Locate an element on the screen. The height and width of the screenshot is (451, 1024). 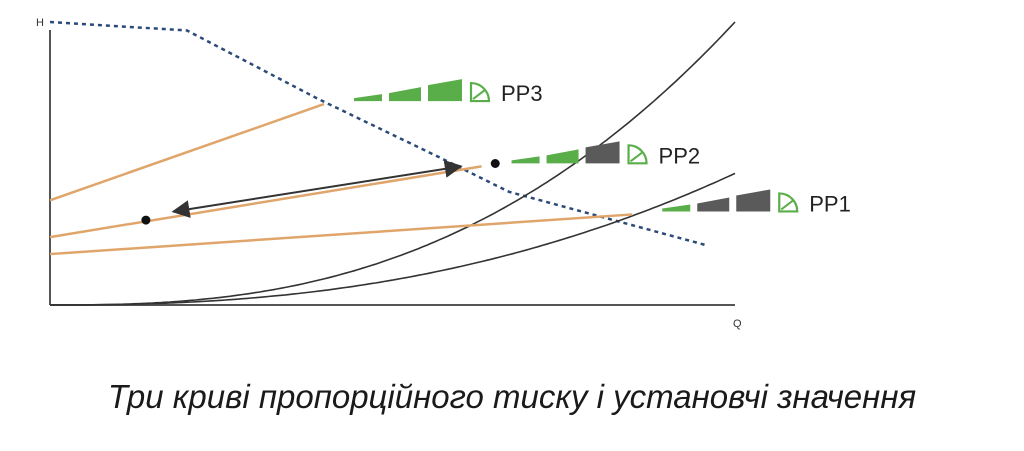
x-axis-label: Q is located at coordinates (737, 324).